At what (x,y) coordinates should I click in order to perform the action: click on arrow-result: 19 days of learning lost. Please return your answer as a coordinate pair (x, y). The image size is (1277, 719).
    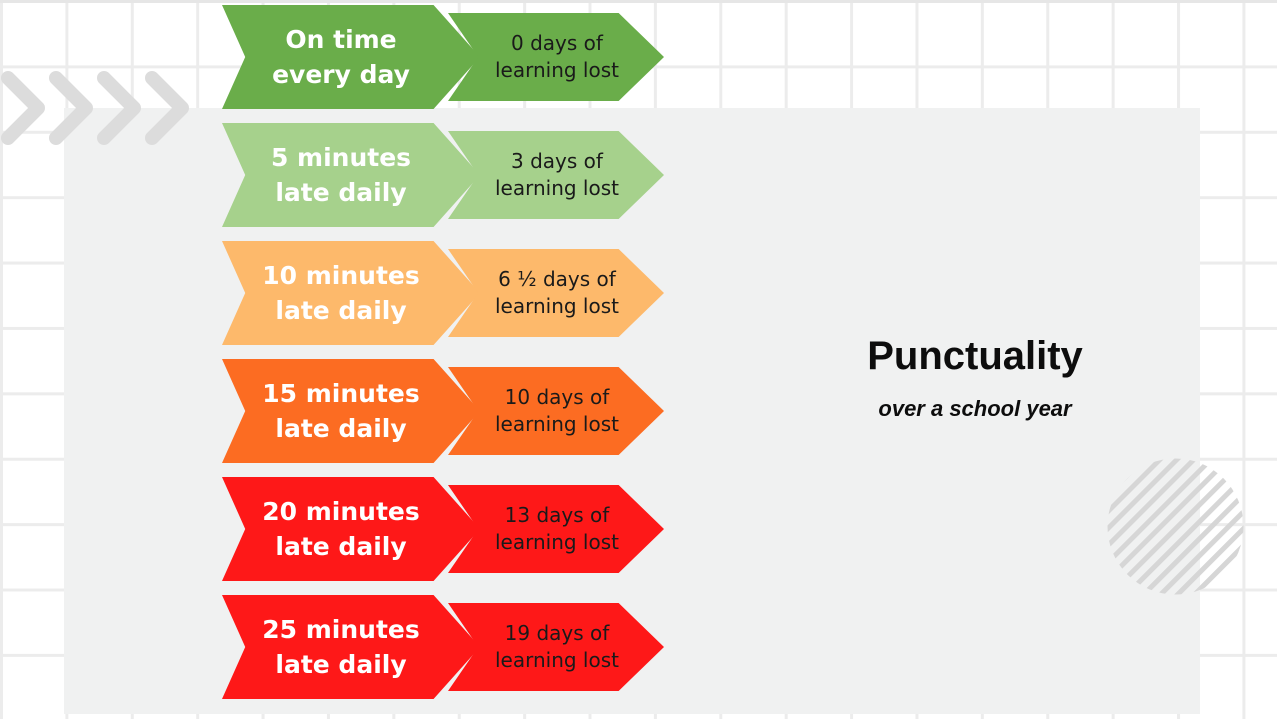
    Looking at the image, I should click on (556, 647).